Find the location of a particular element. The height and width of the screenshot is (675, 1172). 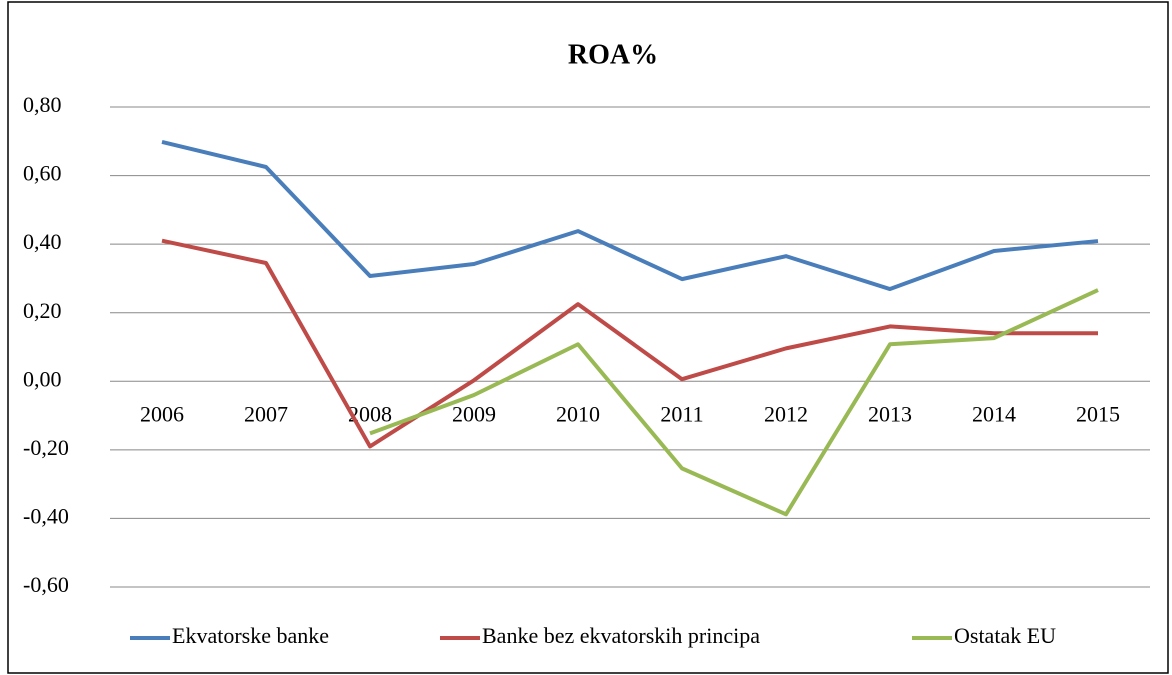

chart-title: ROA% is located at coordinates (613, 54).